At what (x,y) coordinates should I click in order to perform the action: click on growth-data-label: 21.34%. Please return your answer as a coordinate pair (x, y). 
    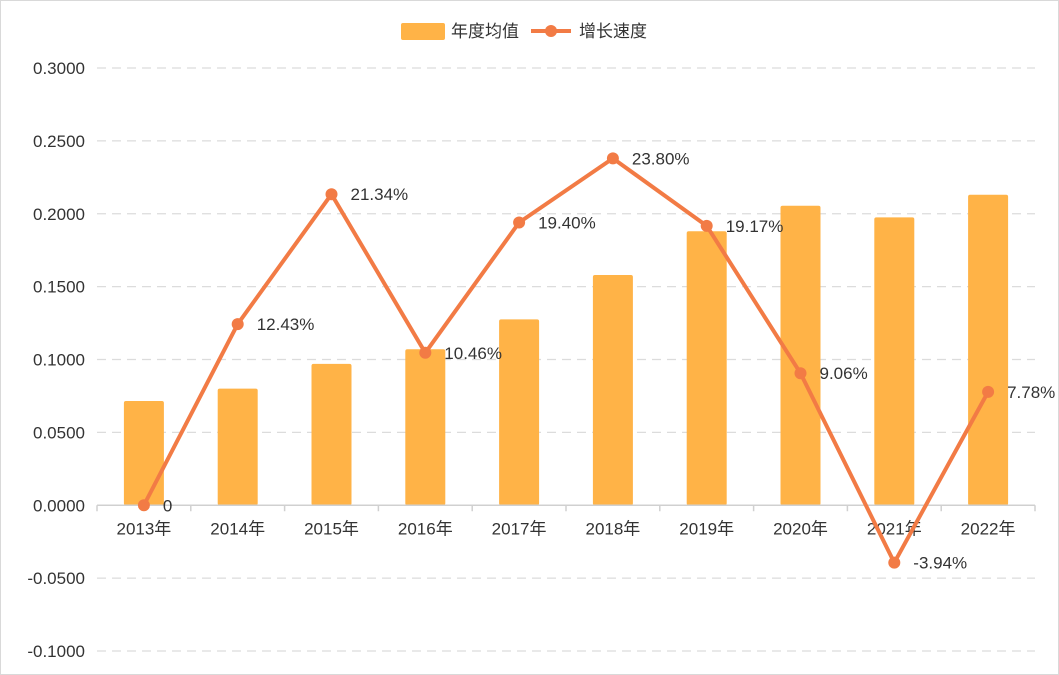
    Looking at the image, I should click on (380, 194).